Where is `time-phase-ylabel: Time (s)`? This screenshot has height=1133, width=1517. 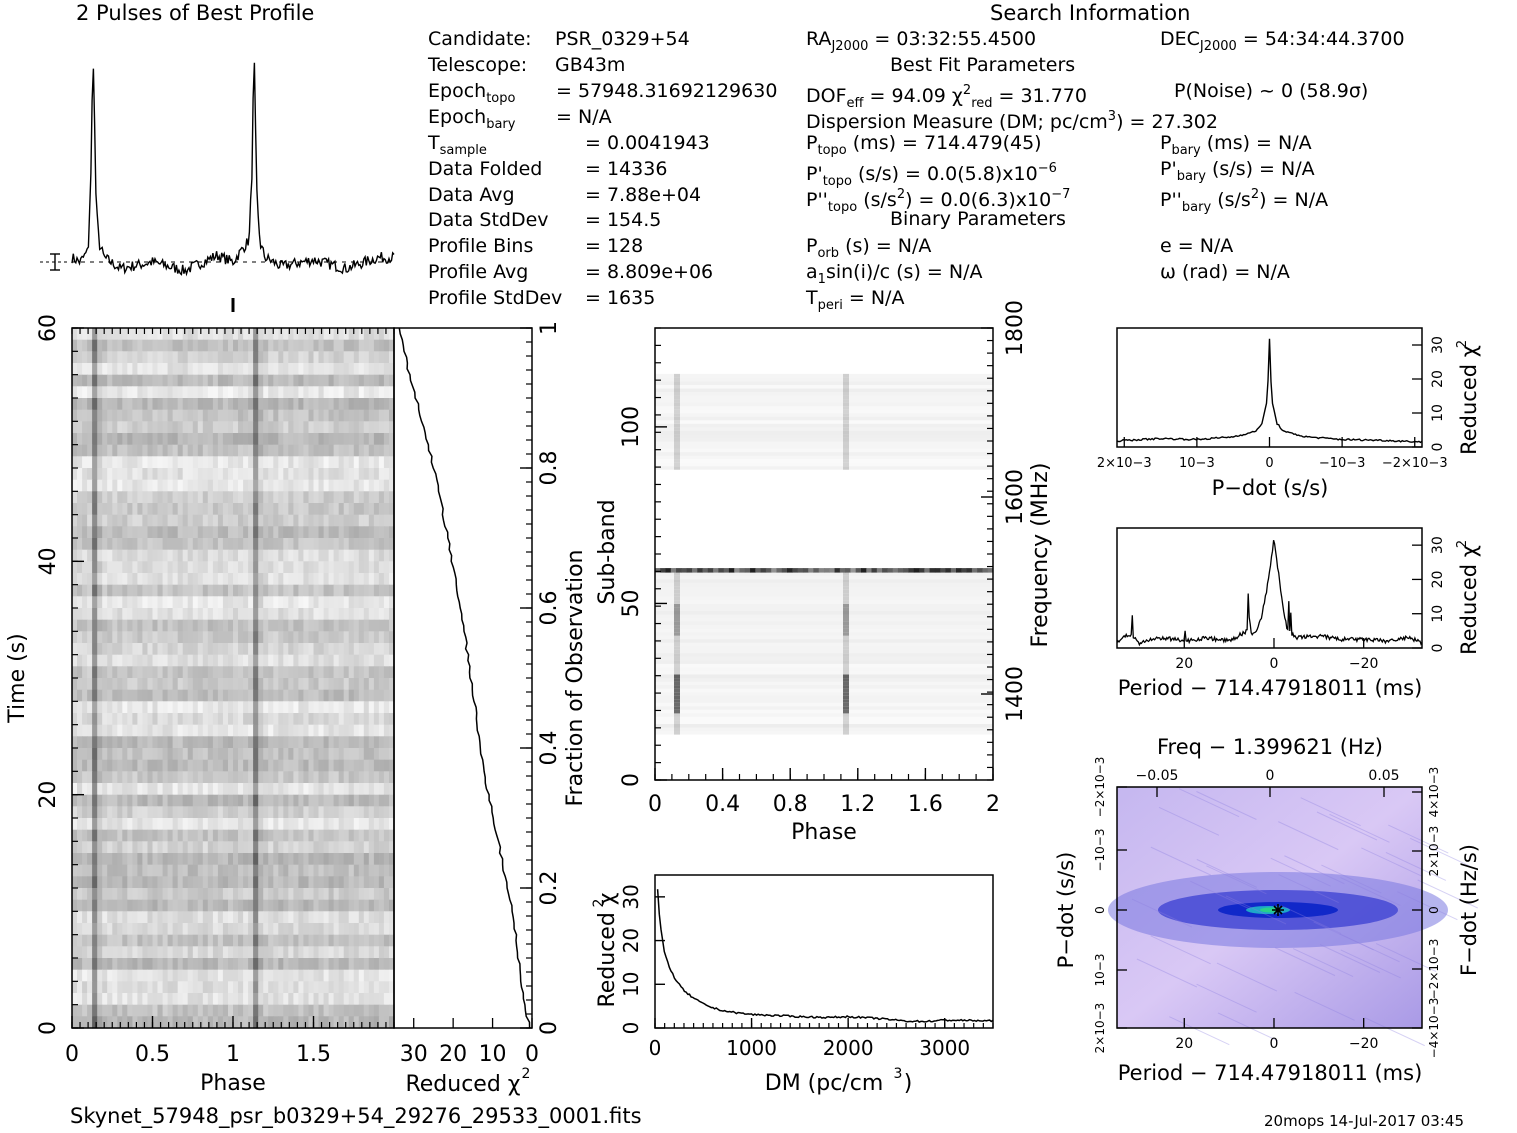
time-phase-ylabel: Time (s) is located at coordinates (17, 678).